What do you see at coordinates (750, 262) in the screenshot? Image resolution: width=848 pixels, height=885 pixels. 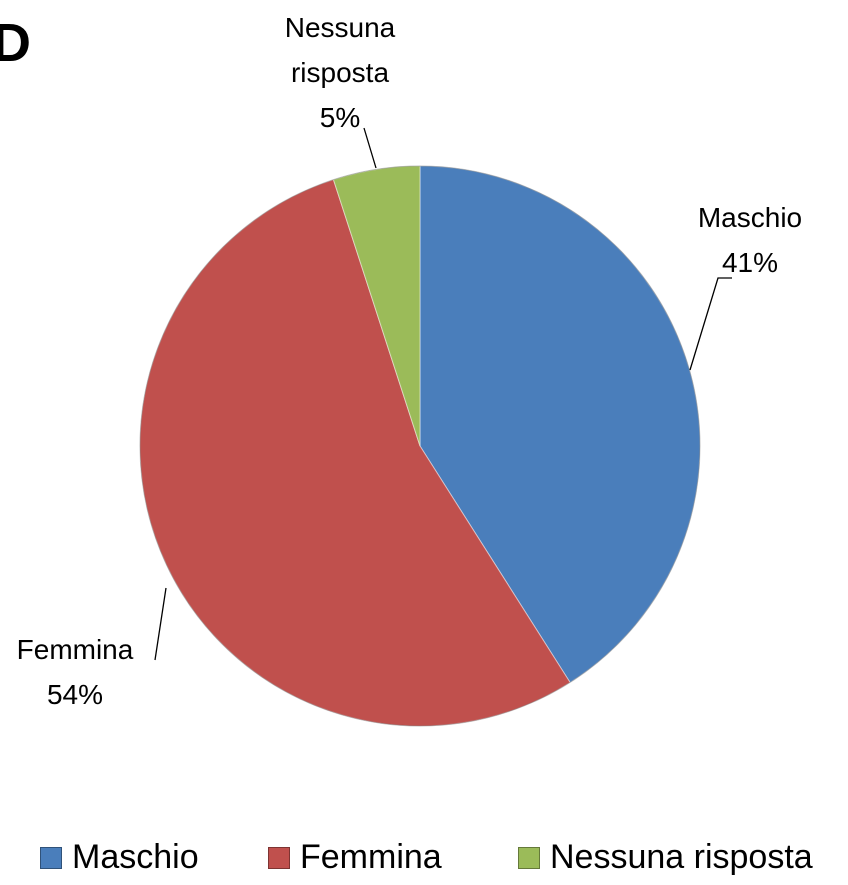 I see `data-label-value: 41%` at bounding box center [750, 262].